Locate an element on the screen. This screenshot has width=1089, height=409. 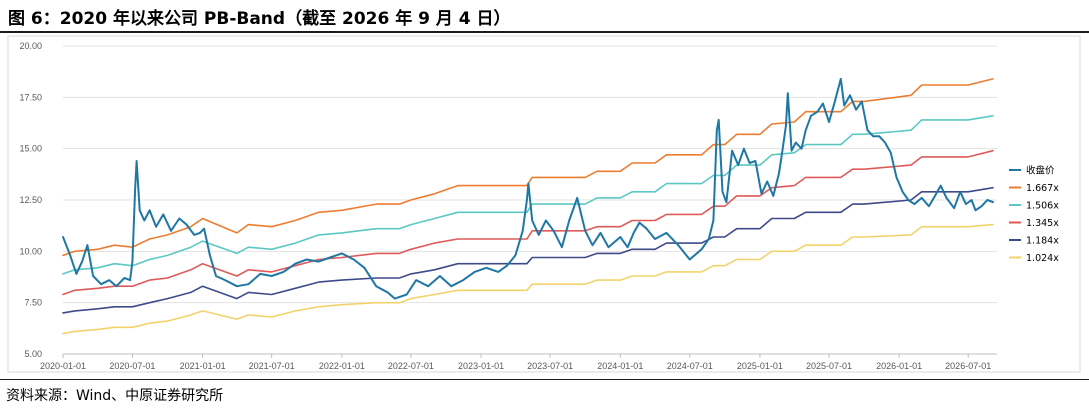
x-tick-label: 2026-07-01 is located at coordinates (968, 366).